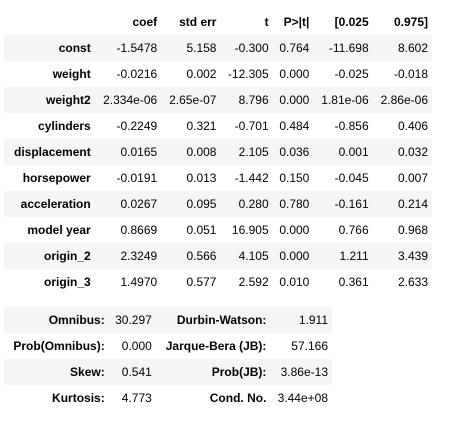 This screenshot has height=421, width=450. I want to click on t-stat-cell: 16.905, so click(250, 230).